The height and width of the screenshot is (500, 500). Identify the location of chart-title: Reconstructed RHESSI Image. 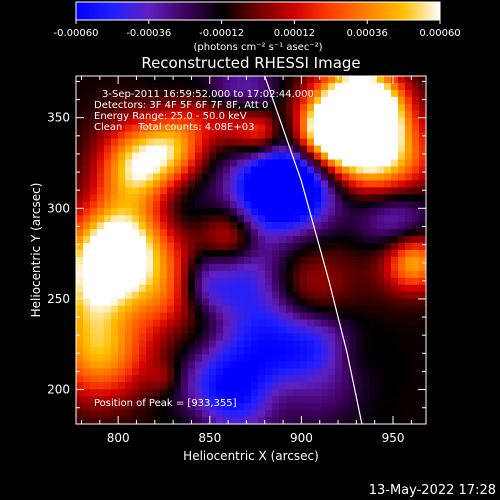
(250, 63).